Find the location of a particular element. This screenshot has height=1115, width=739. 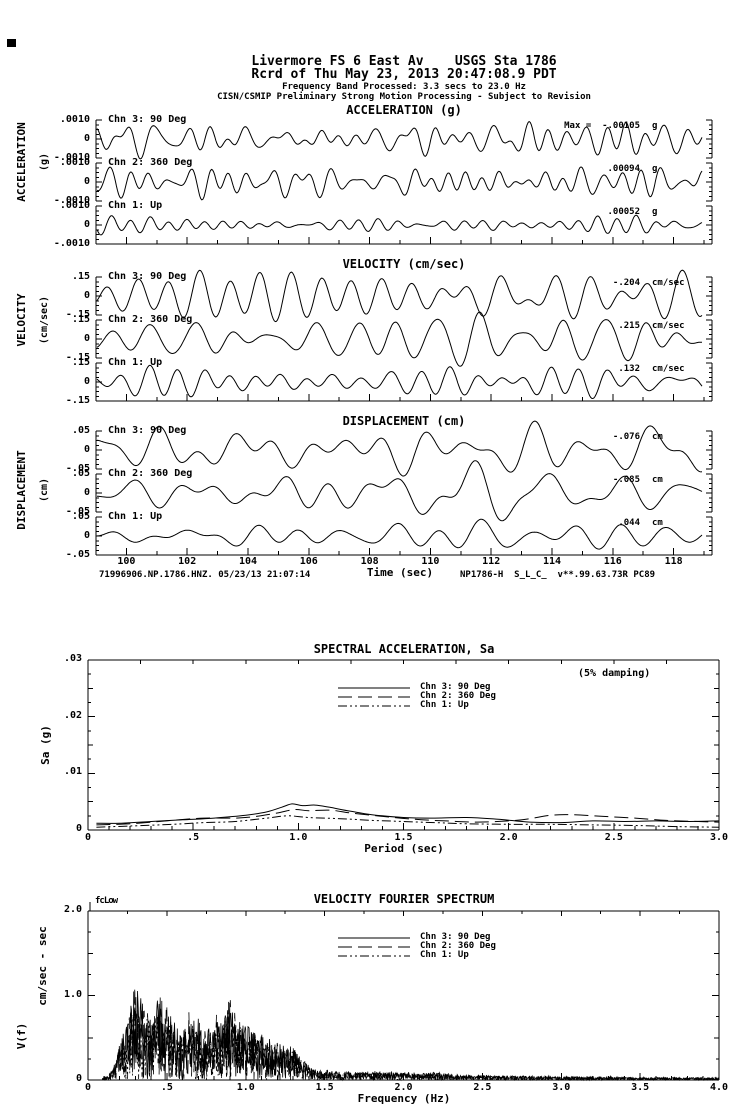

time-tick-label: 106 is located at coordinates (308, 561).